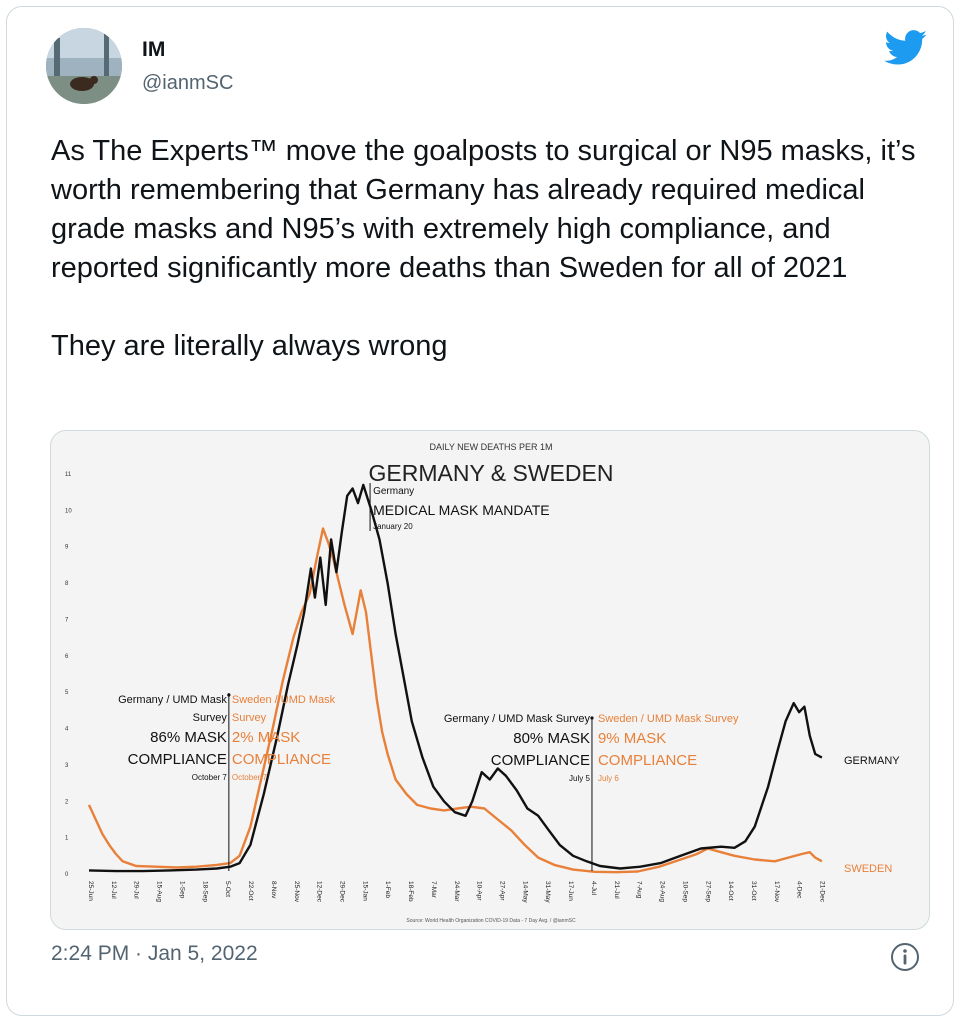 This screenshot has width=962, height=1016. I want to click on x-tick-label: 31-Oct, so click(753, 891).